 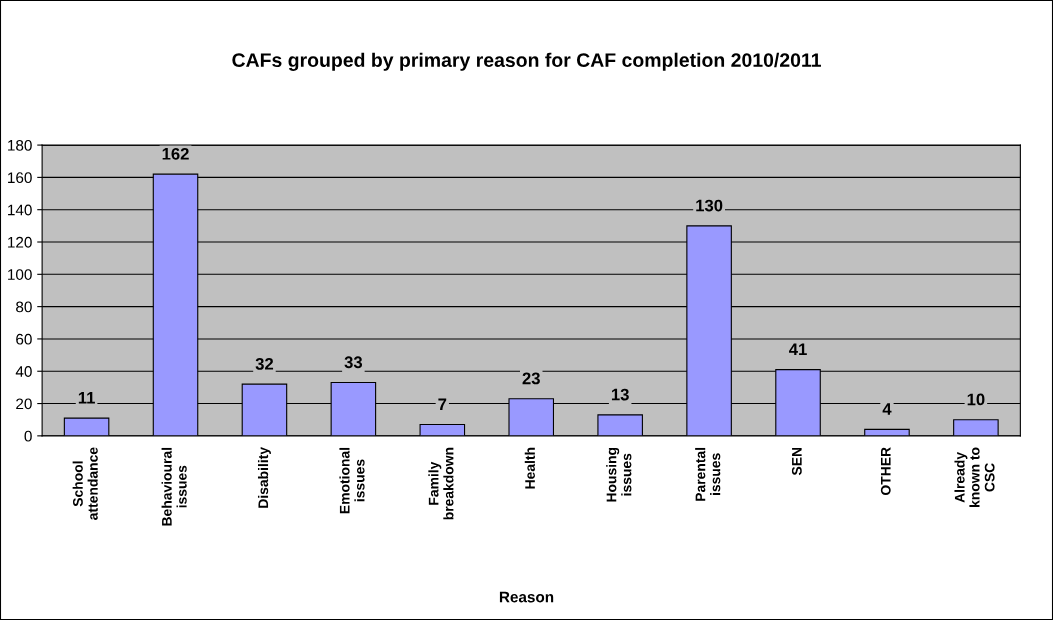 I want to click on y-tick-label: 80, so click(x=24, y=307).